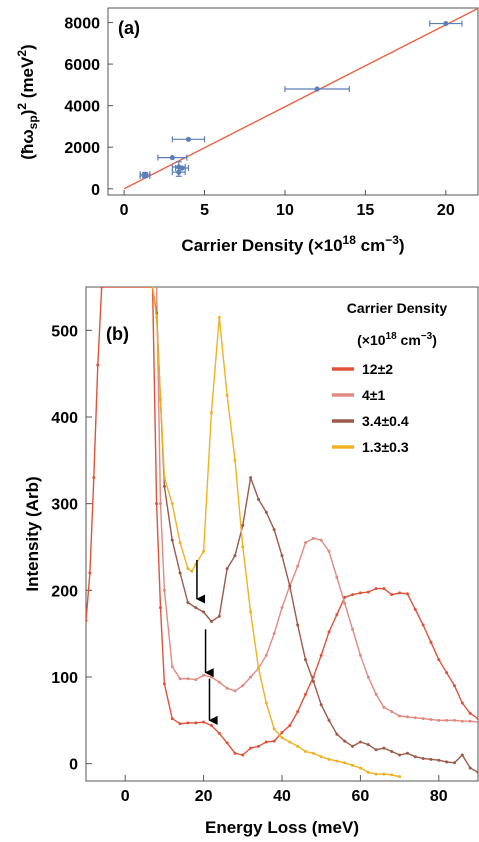 Image resolution: width=479 pixels, height=842 pixels. Describe the element at coordinates (292, 244) in the screenshot. I see `panel-a-xlabel: Carrier Density (×1018 cm−3)` at that location.